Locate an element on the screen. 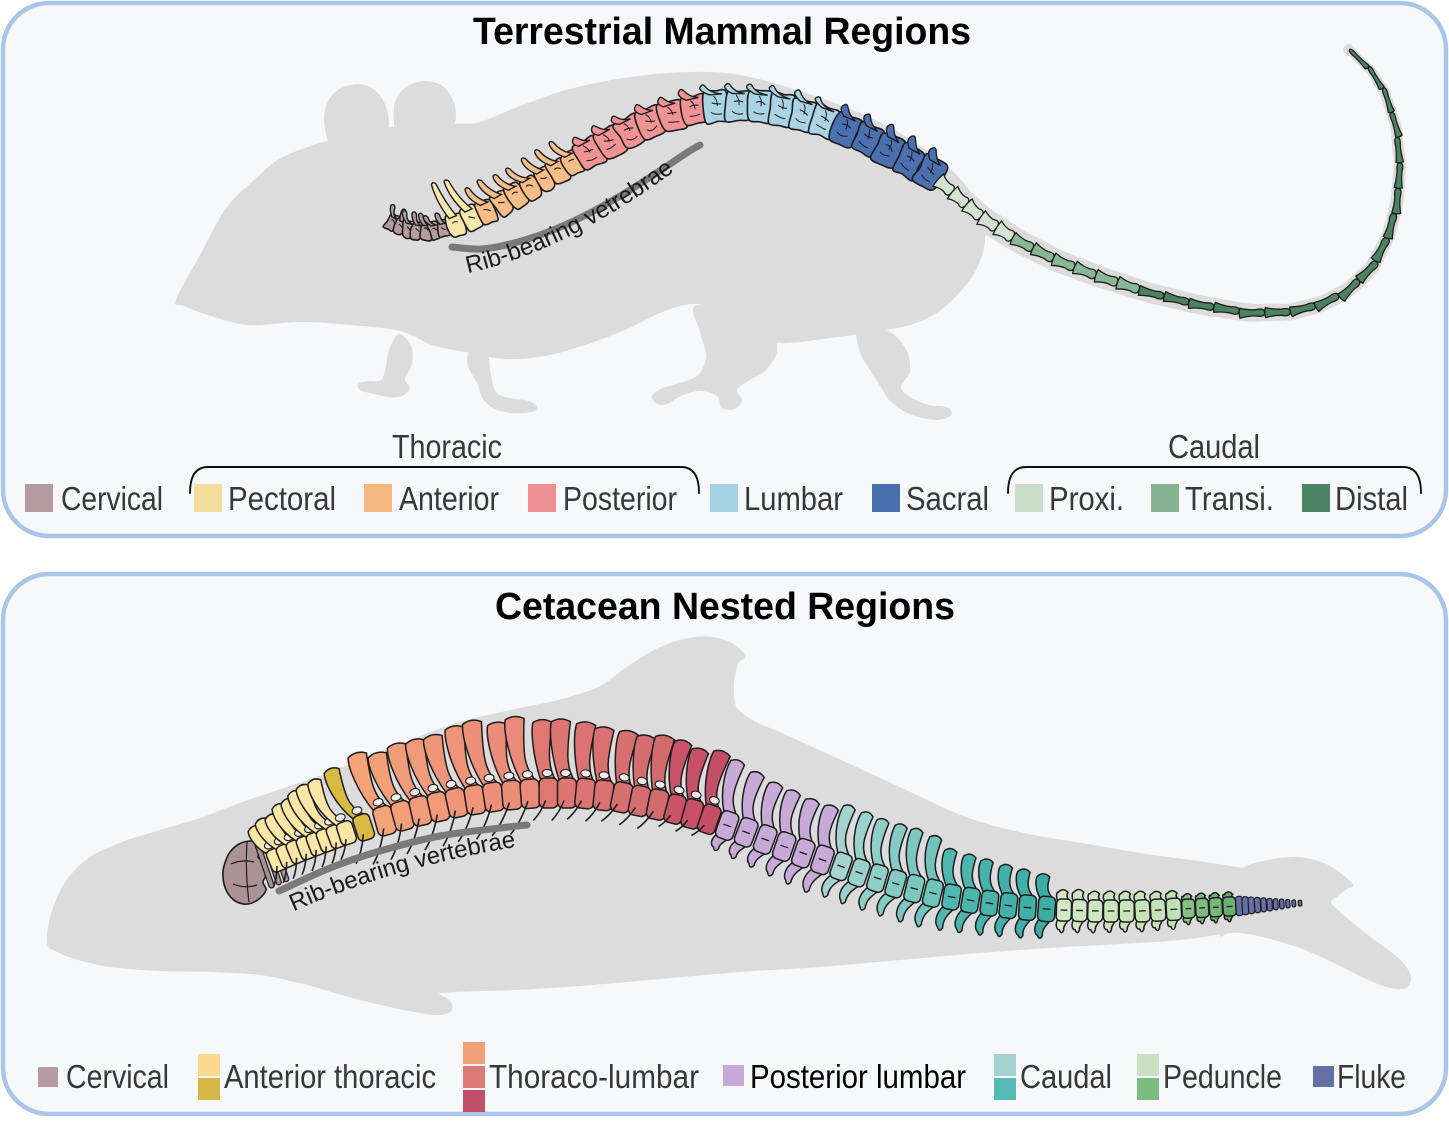 This screenshot has height=1123, width=1449. svg-text: Proxi. is located at coordinates (1086, 498).